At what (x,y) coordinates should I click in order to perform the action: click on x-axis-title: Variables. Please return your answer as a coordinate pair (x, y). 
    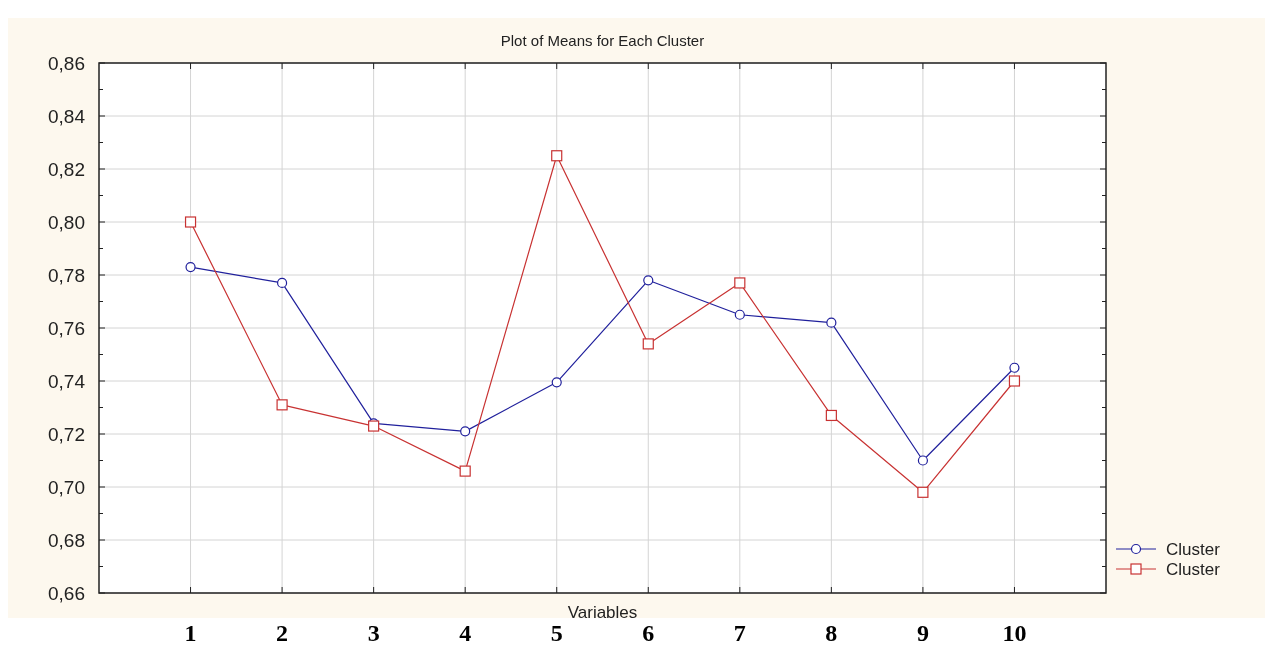
    Looking at the image, I should click on (602, 612).